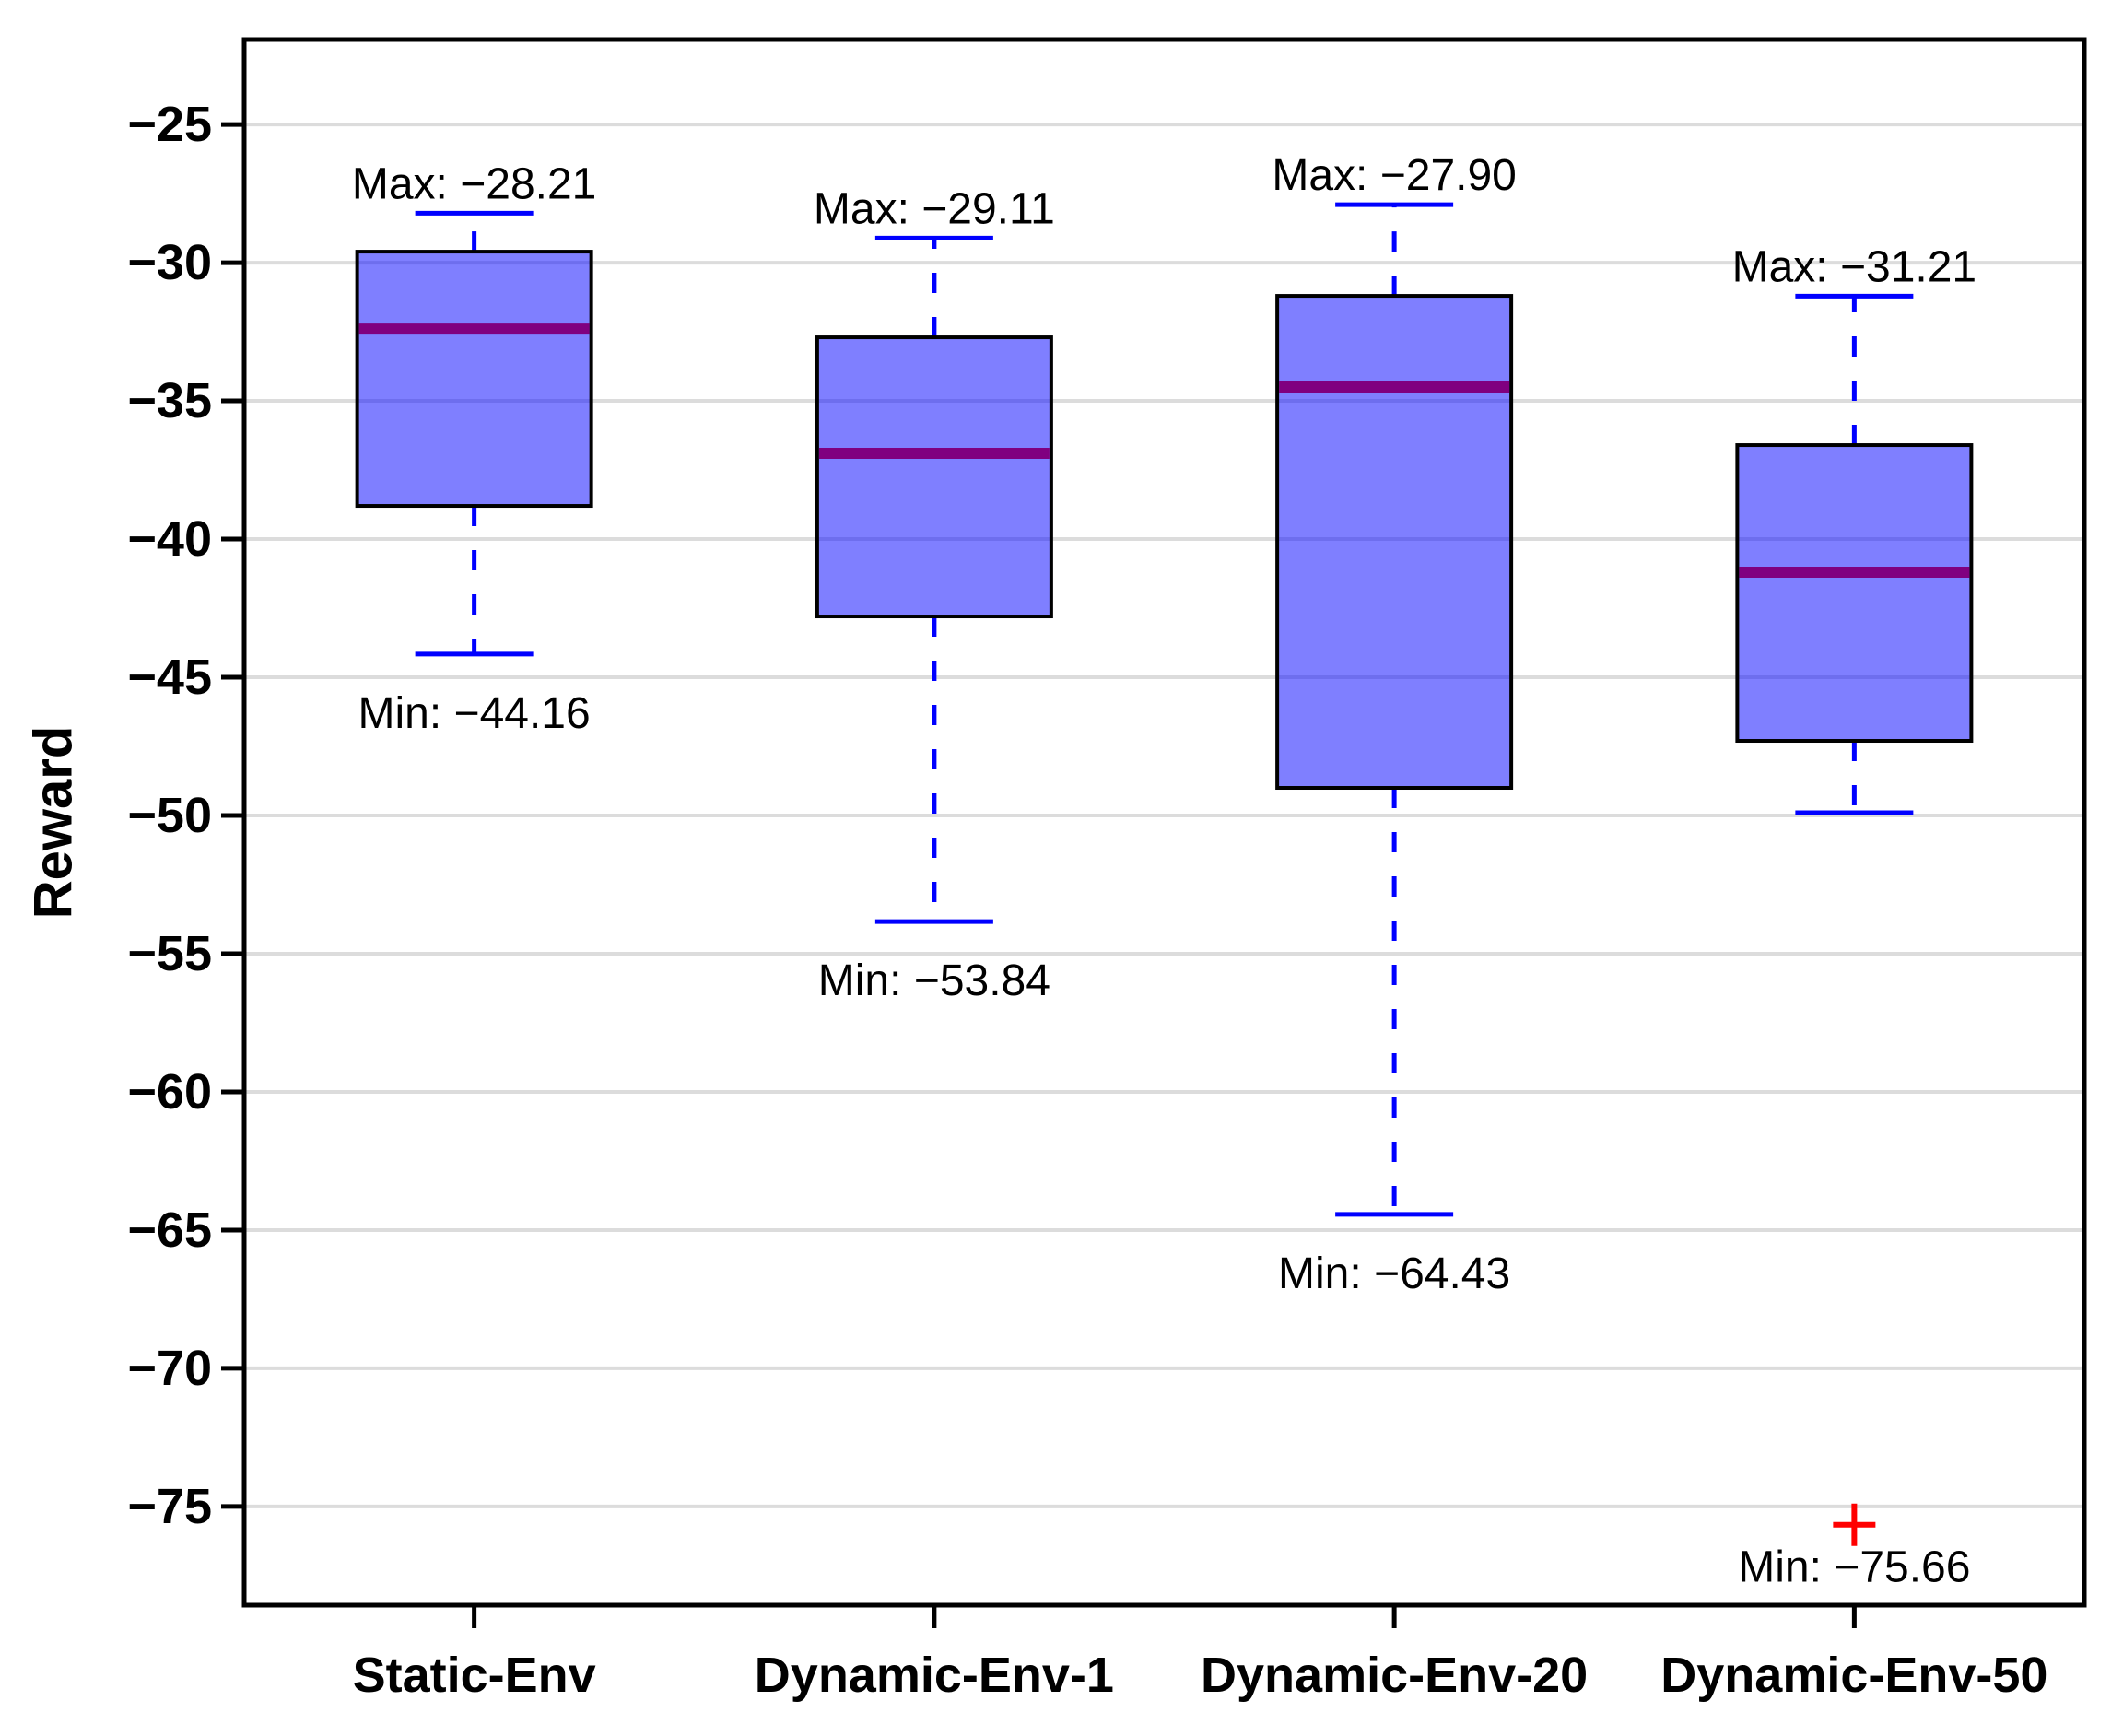  I want to click on min-annotation: Min: −44.16, so click(475, 713).